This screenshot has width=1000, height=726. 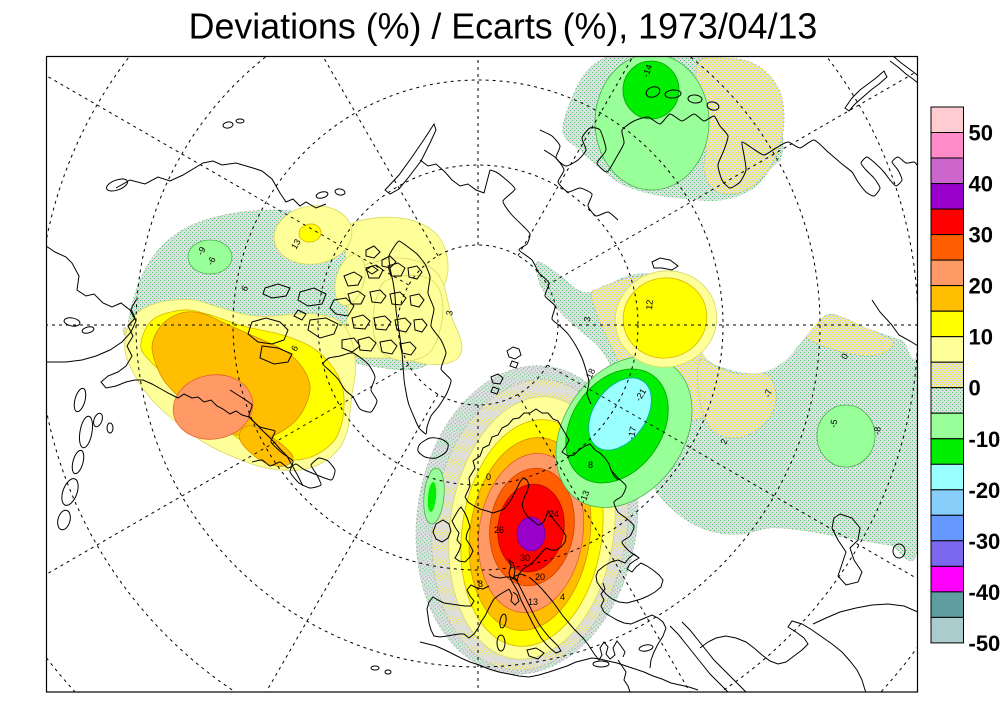 What do you see at coordinates (981, 133) in the screenshot?
I see `svg-text: 50` at bounding box center [981, 133].